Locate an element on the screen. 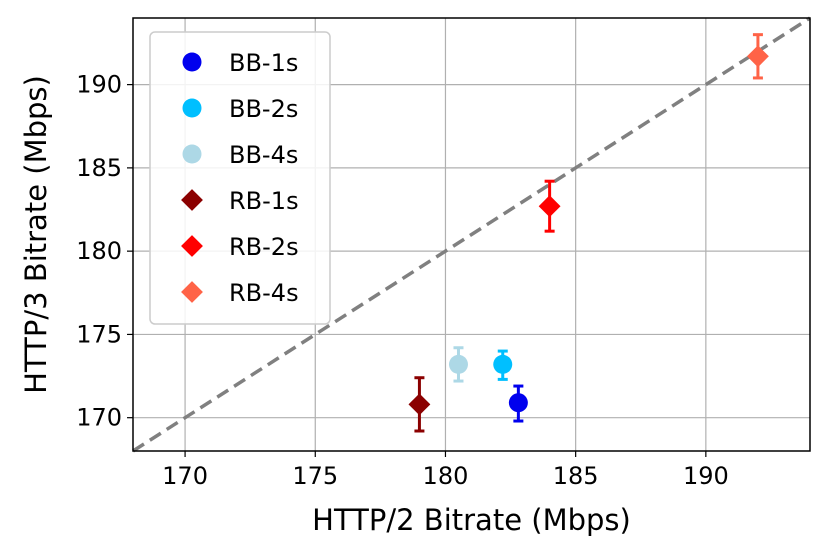 Image resolution: width=830 pixels, height=554 pixels. y-axis-ticks: 170 175 180 185 190 is located at coordinates (104, 251).